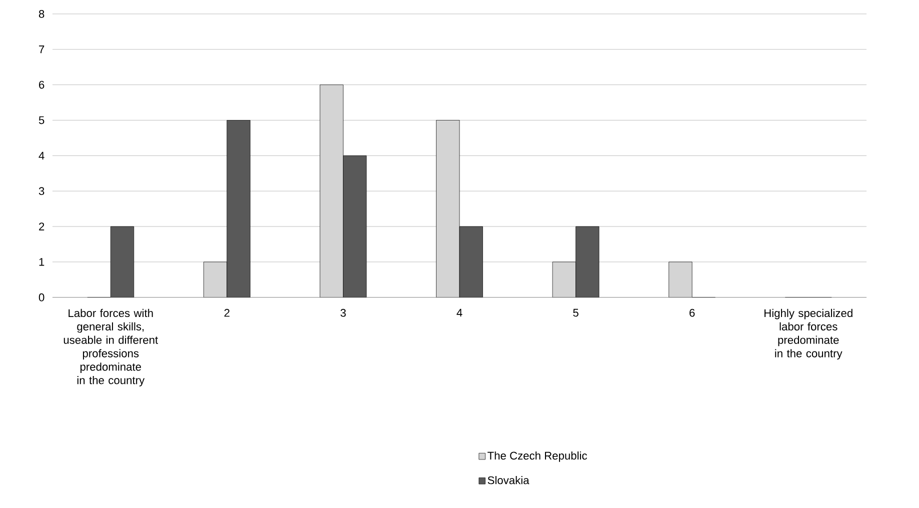 The width and height of the screenshot is (919, 508). Describe the element at coordinates (41, 226) in the screenshot. I see `y-tick-label: 2` at that location.